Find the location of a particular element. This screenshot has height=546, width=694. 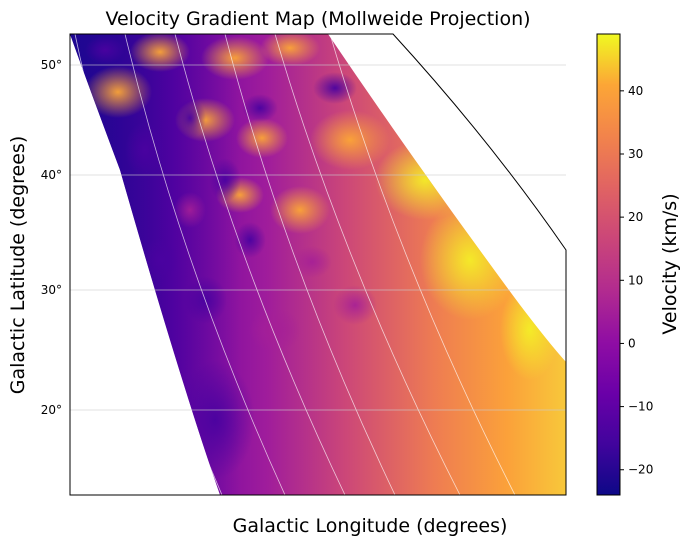

colorbar-tick-label: 20 is located at coordinates (635, 217).